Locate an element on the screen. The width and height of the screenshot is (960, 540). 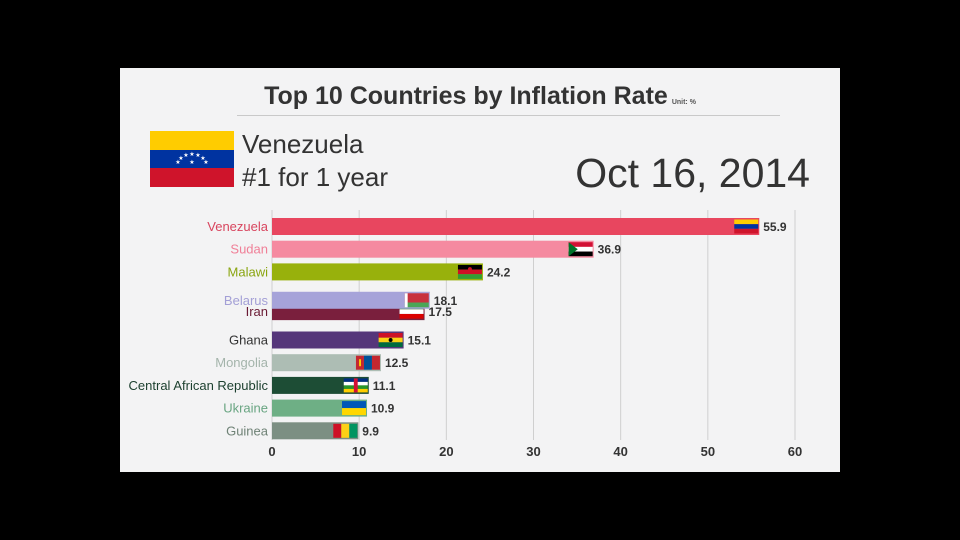
ukraine-flag-icon is located at coordinates (354, 408).